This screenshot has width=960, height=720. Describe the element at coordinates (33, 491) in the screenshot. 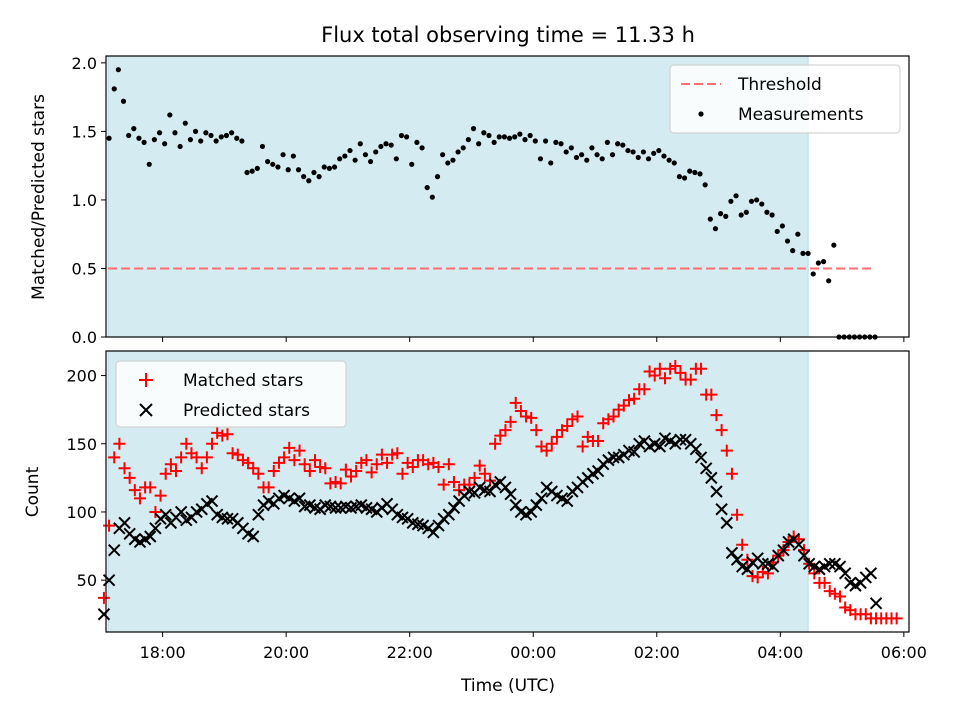

I see `bottom-y-axis-label: Count` at that location.